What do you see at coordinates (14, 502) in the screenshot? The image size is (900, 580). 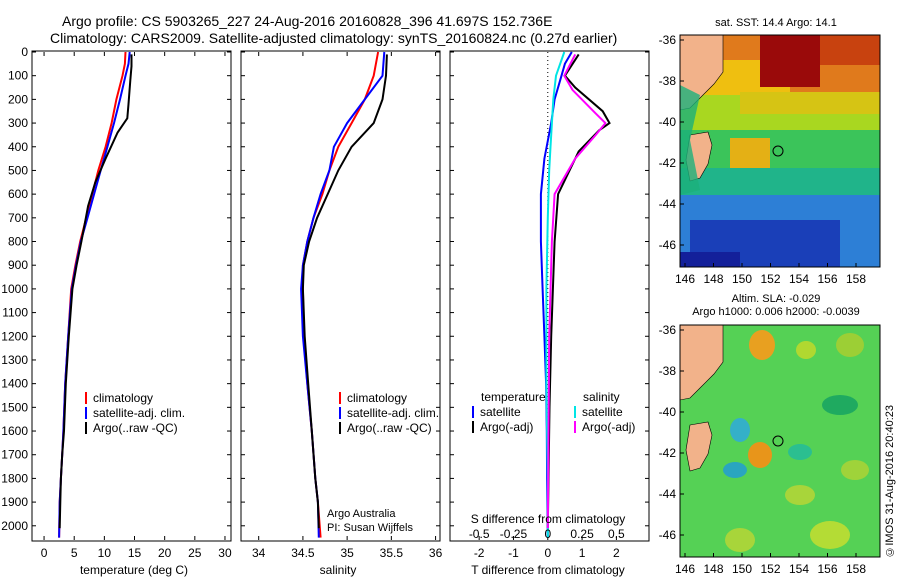 I see `depth-tick-label: 1900` at bounding box center [14, 502].